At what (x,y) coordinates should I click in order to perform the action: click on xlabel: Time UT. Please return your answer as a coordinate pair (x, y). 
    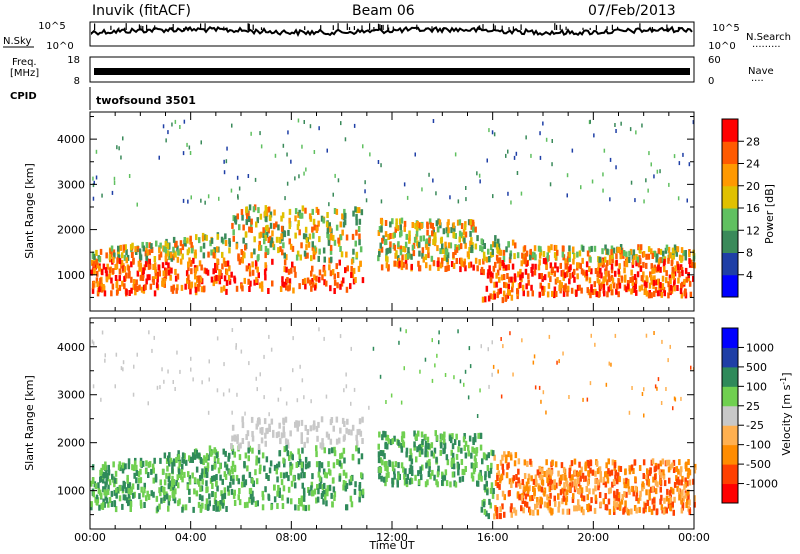
    Looking at the image, I should click on (391, 545).